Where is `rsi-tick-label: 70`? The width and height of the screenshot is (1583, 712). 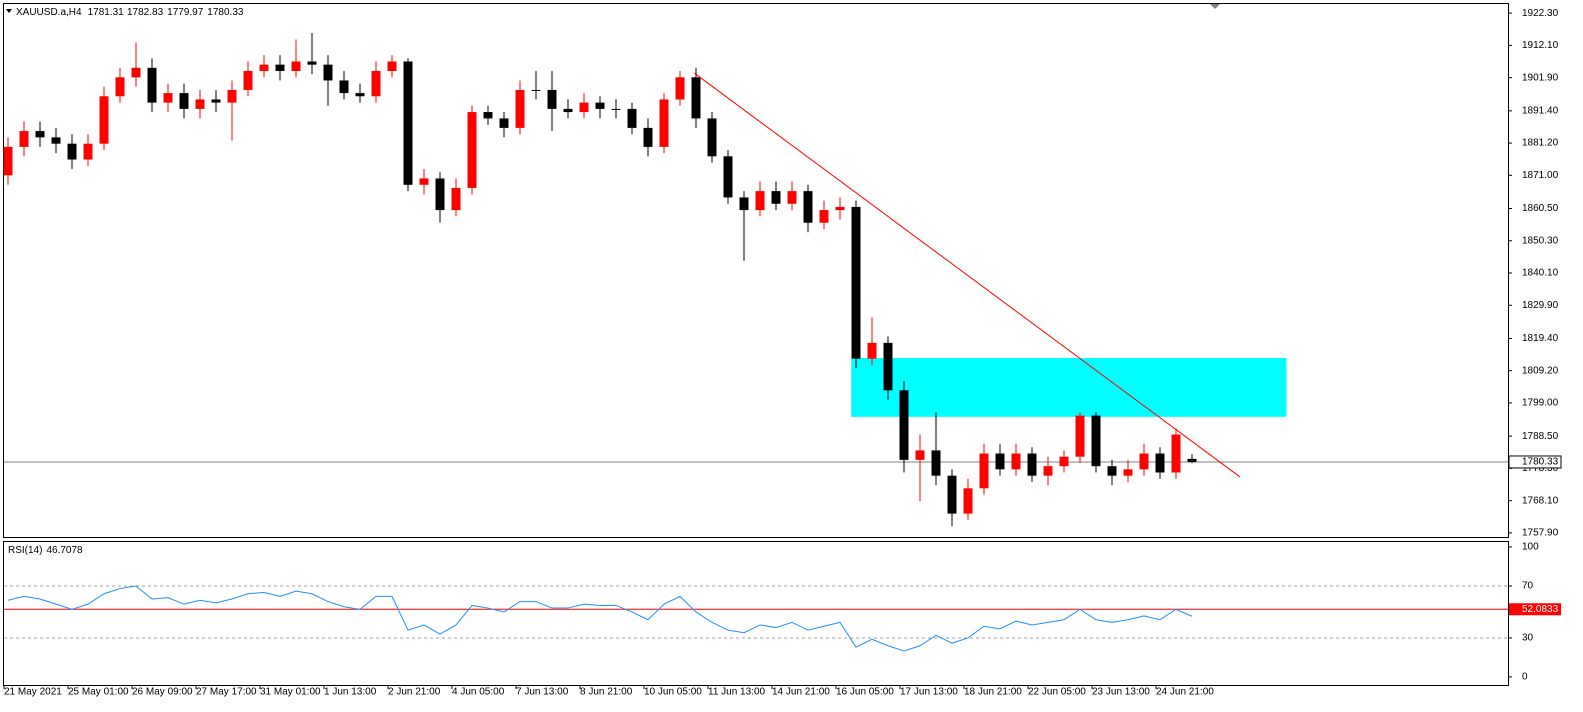
rsi-tick-label: 70 is located at coordinates (1528, 586).